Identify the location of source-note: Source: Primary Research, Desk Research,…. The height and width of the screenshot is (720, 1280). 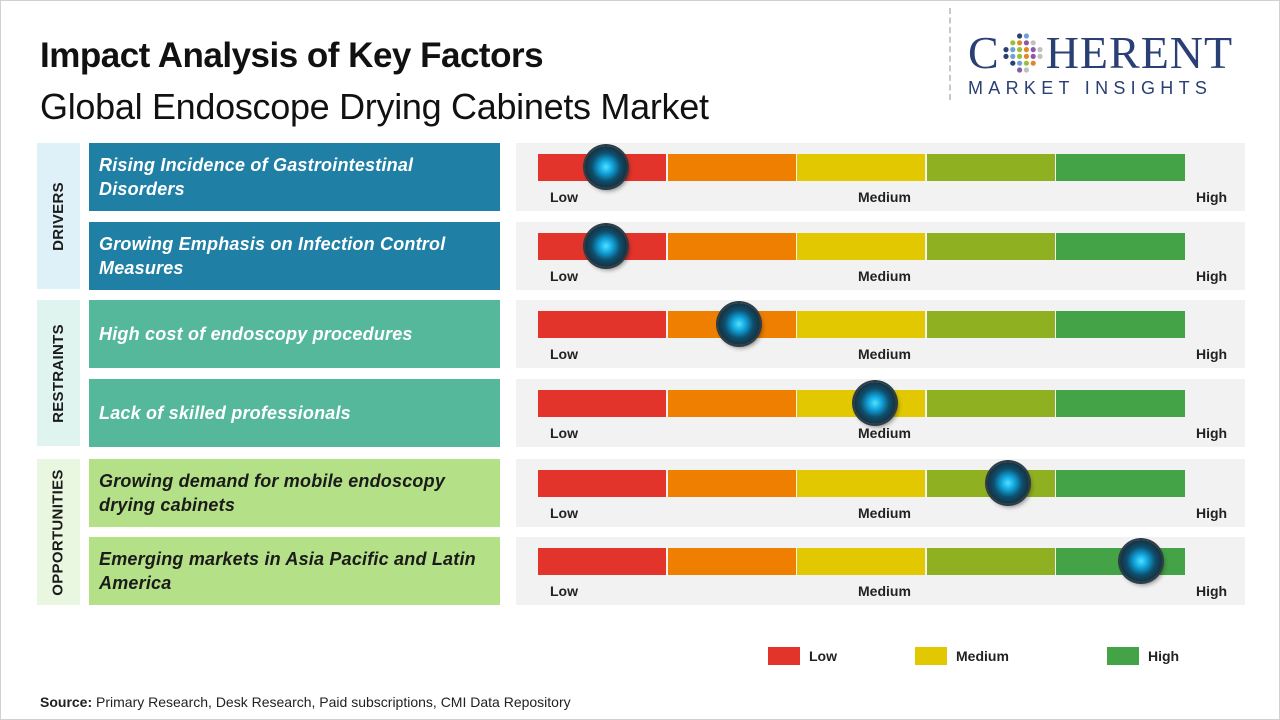
(305, 702).